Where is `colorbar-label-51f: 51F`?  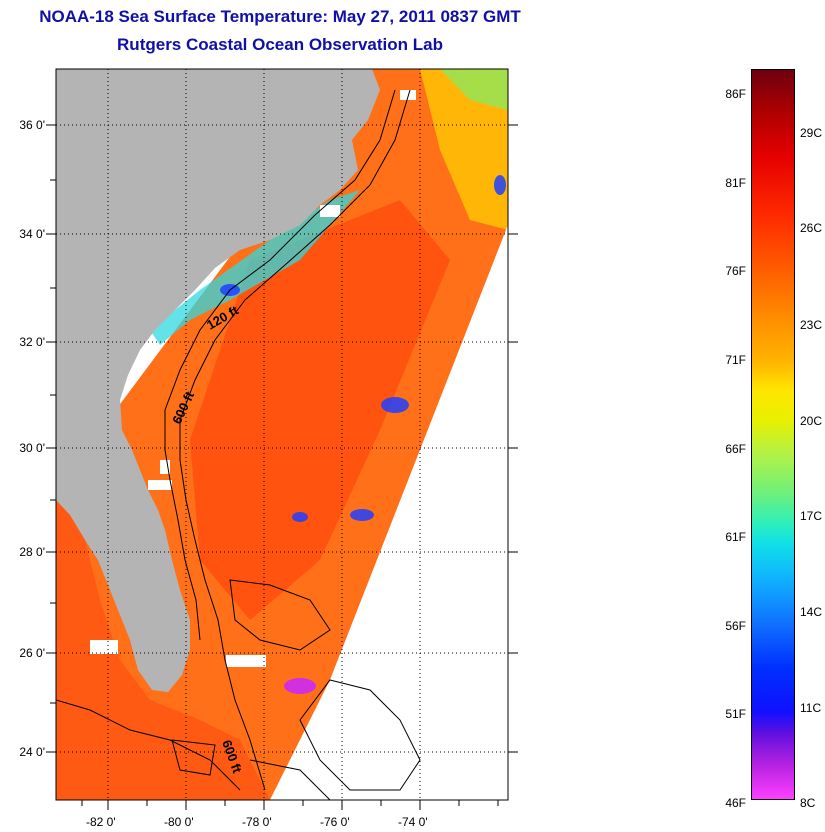
colorbar-label-51f: 51F is located at coordinates (735, 714).